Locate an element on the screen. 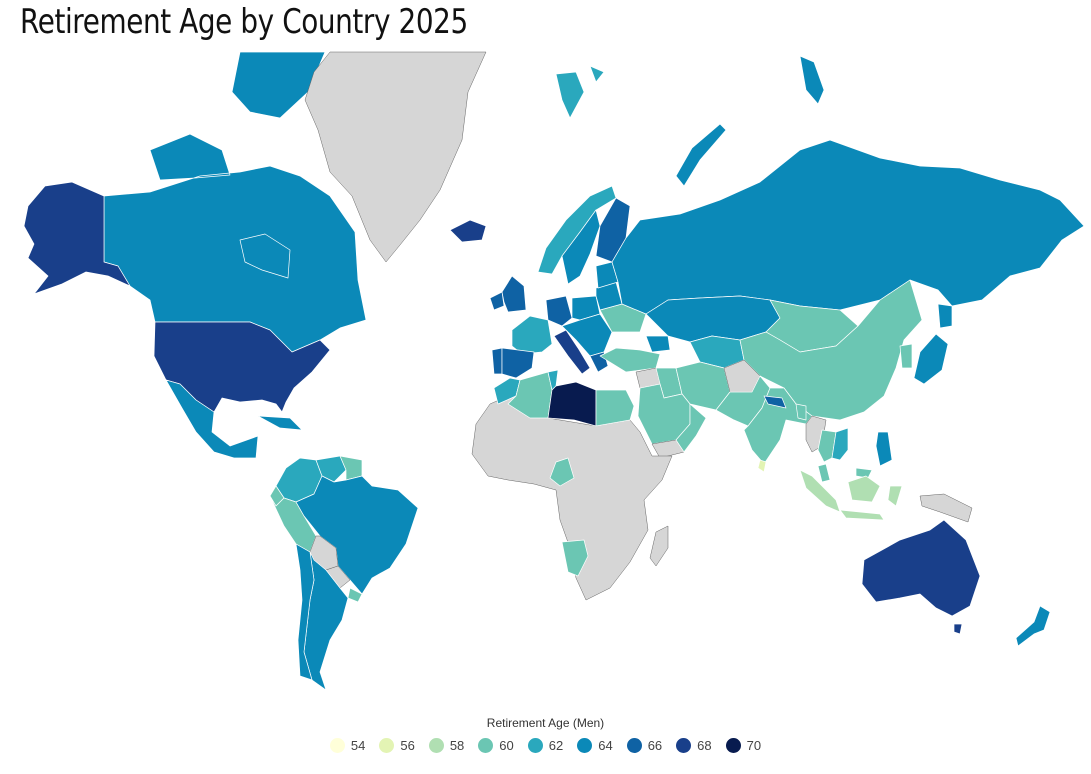  legend-item-66: 66 is located at coordinates (644, 745).